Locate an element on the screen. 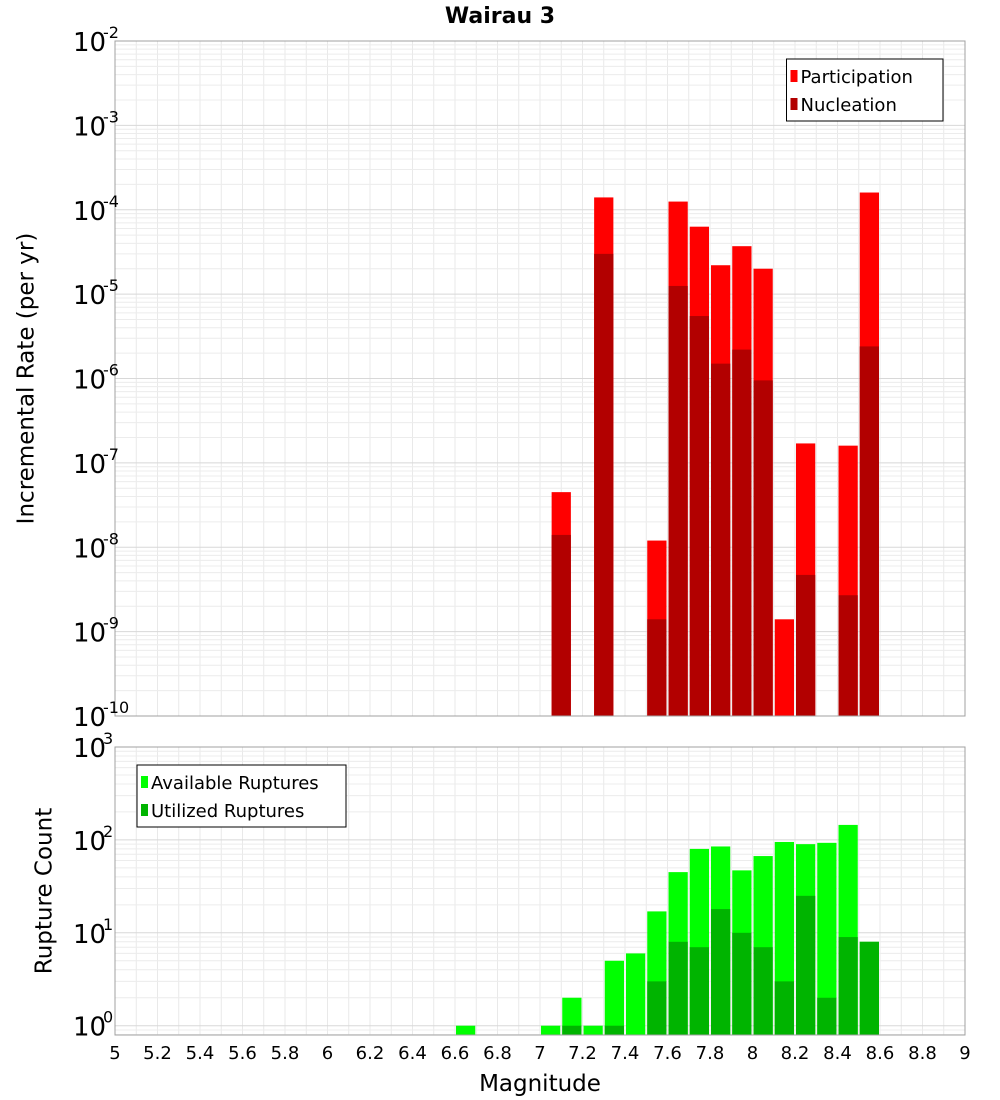 This screenshot has width=1000, height=1100. legend-label: Available Ruptures is located at coordinates (235, 783).